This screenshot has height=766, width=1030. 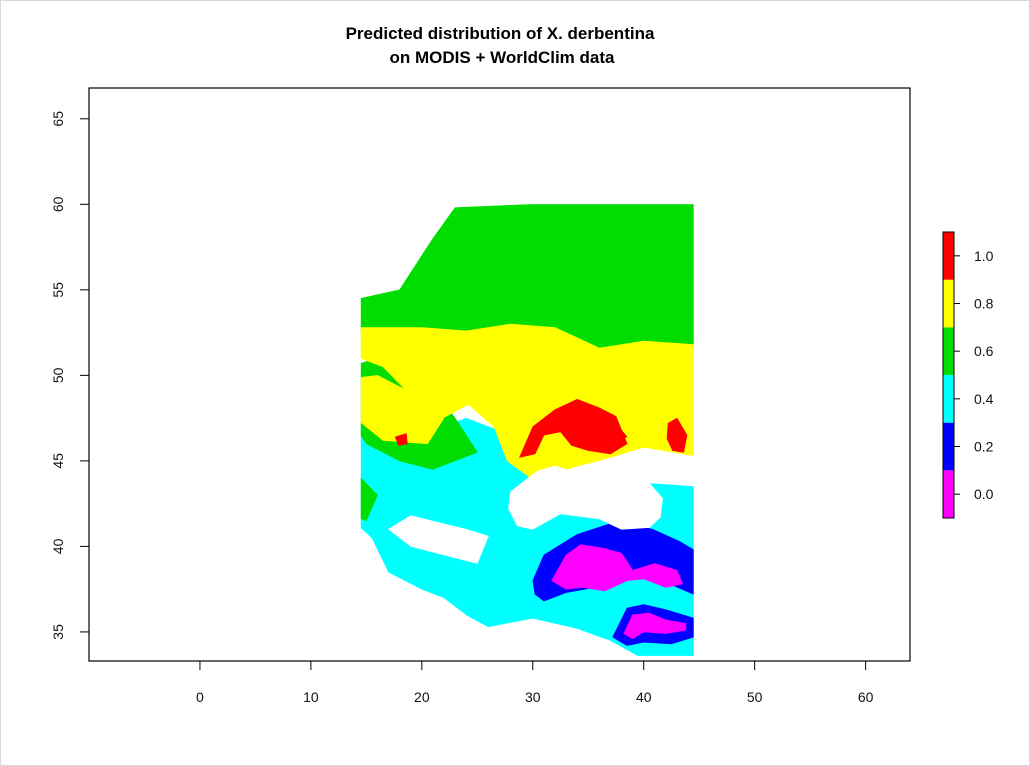 What do you see at coordinates (58, 461) in the screenshot?
I see `y-tick-label-45: 45` at bounding box center [58, 461].